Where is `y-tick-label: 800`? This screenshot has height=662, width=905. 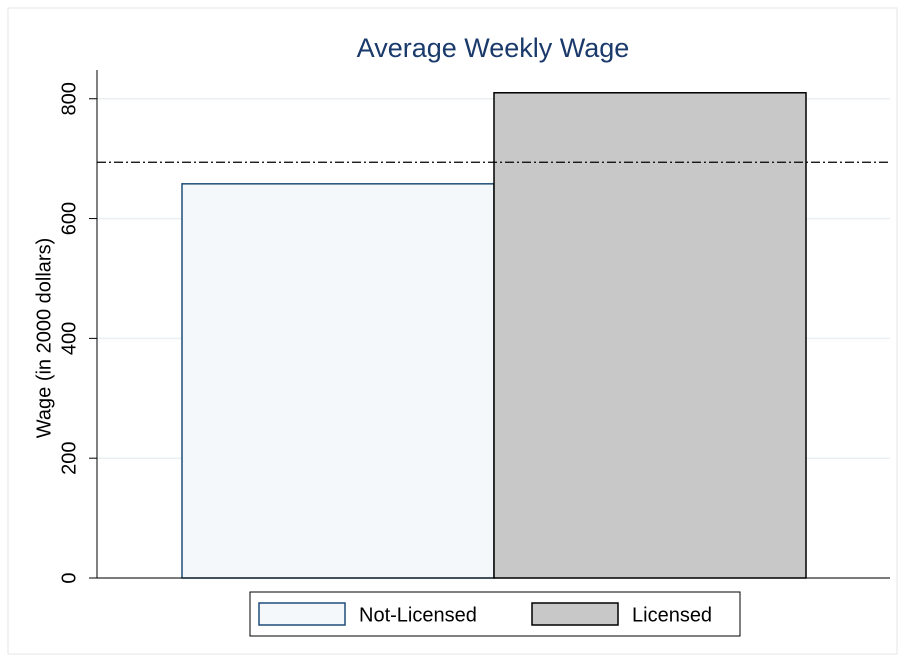
y-tick-label: 800 is located at coordinates (69, 98).